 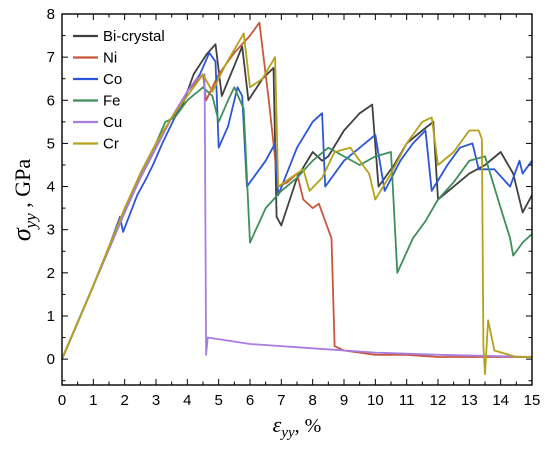 What do you see at coordinates (344, 400) in the screenshot?
I see `x-tick-label: 9` at bounding box center [344, 400].